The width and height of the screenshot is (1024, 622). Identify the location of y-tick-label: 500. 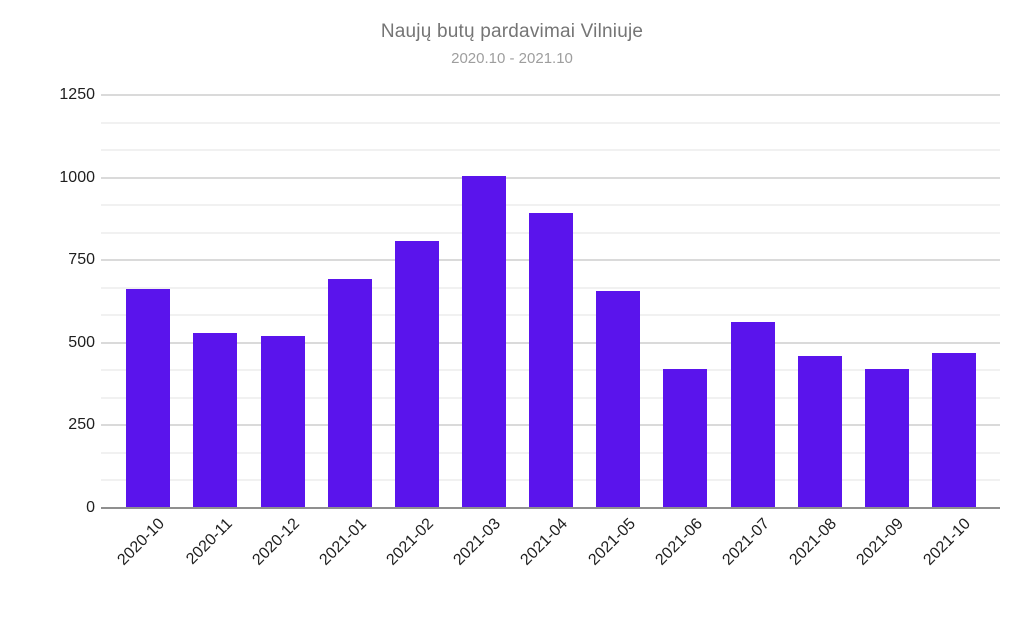
(81, 342).